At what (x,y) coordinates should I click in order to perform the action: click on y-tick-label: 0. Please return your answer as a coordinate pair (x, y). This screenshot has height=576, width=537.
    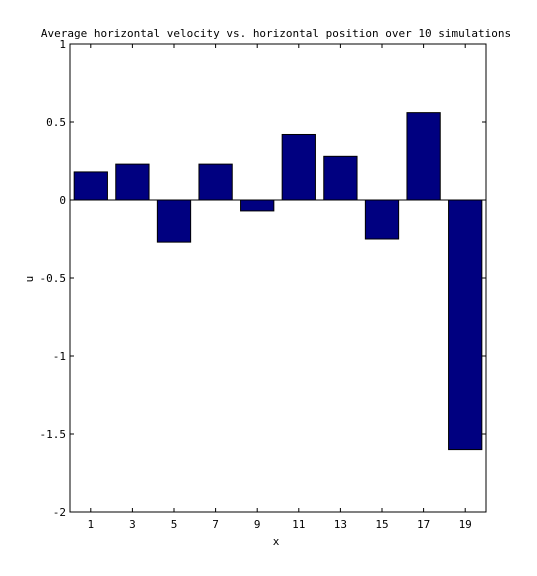
    Looking at the image, I should click on (62, 200).